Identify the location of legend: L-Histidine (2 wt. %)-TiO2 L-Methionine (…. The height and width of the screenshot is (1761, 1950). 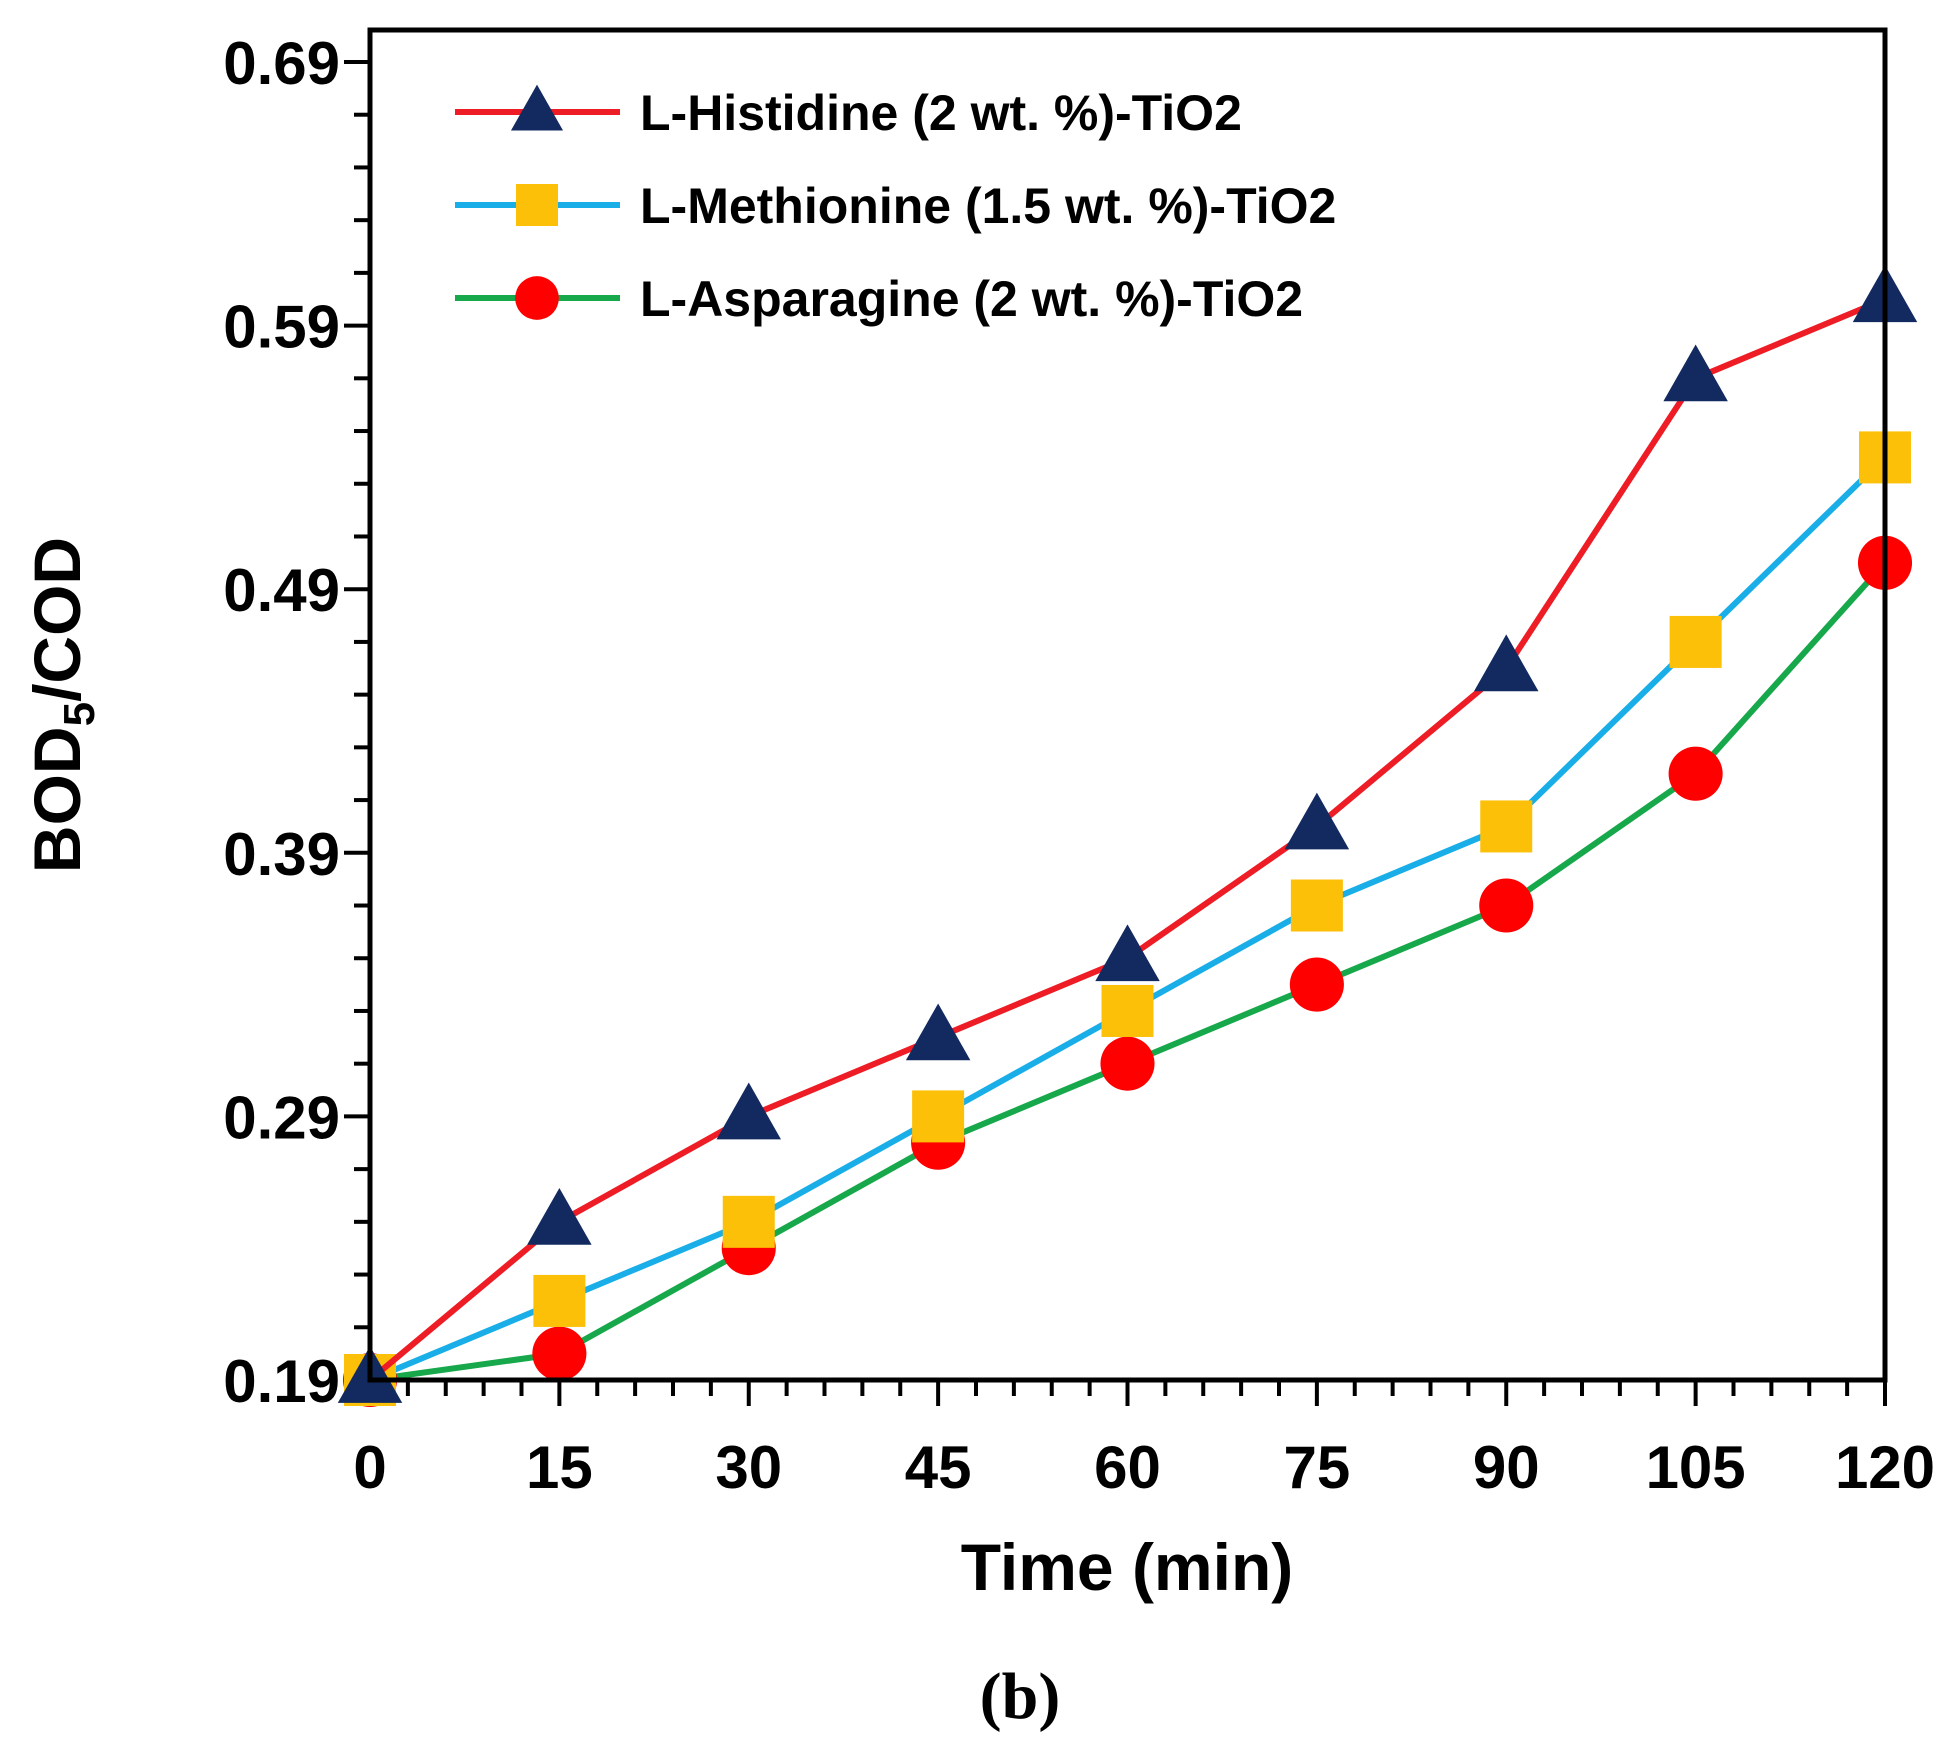
(895, 205).